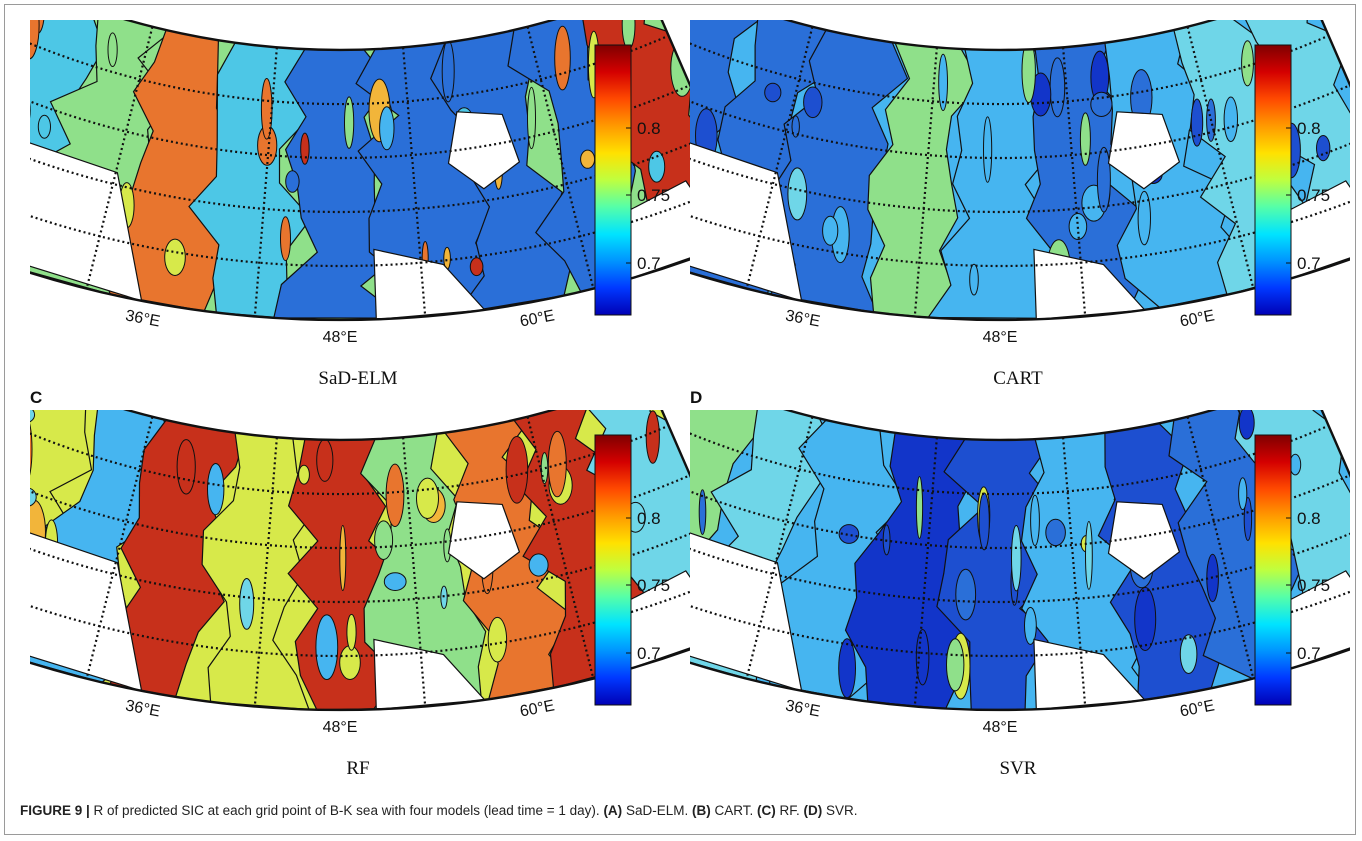  What do you see at coordinates (55, 810) in the screenshot?
I see `caption-figure-label: FIGURE 9 |` at bounding box center [55, 810].